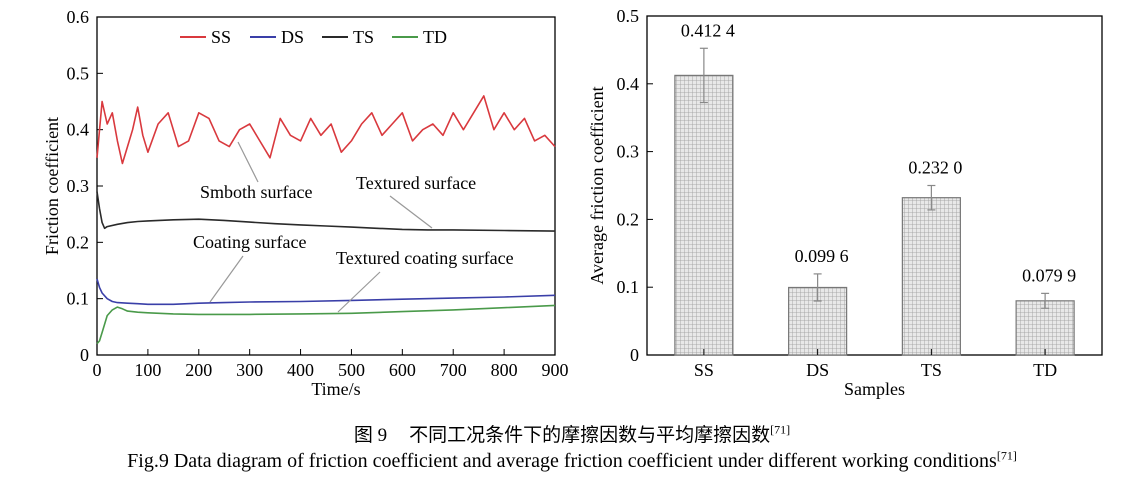 The height and width of the screenshot is (486, 1144). Describe the element at coordinates (780, 429) in the screenshot. I see `caption-cn-ref: [71]` at that location.